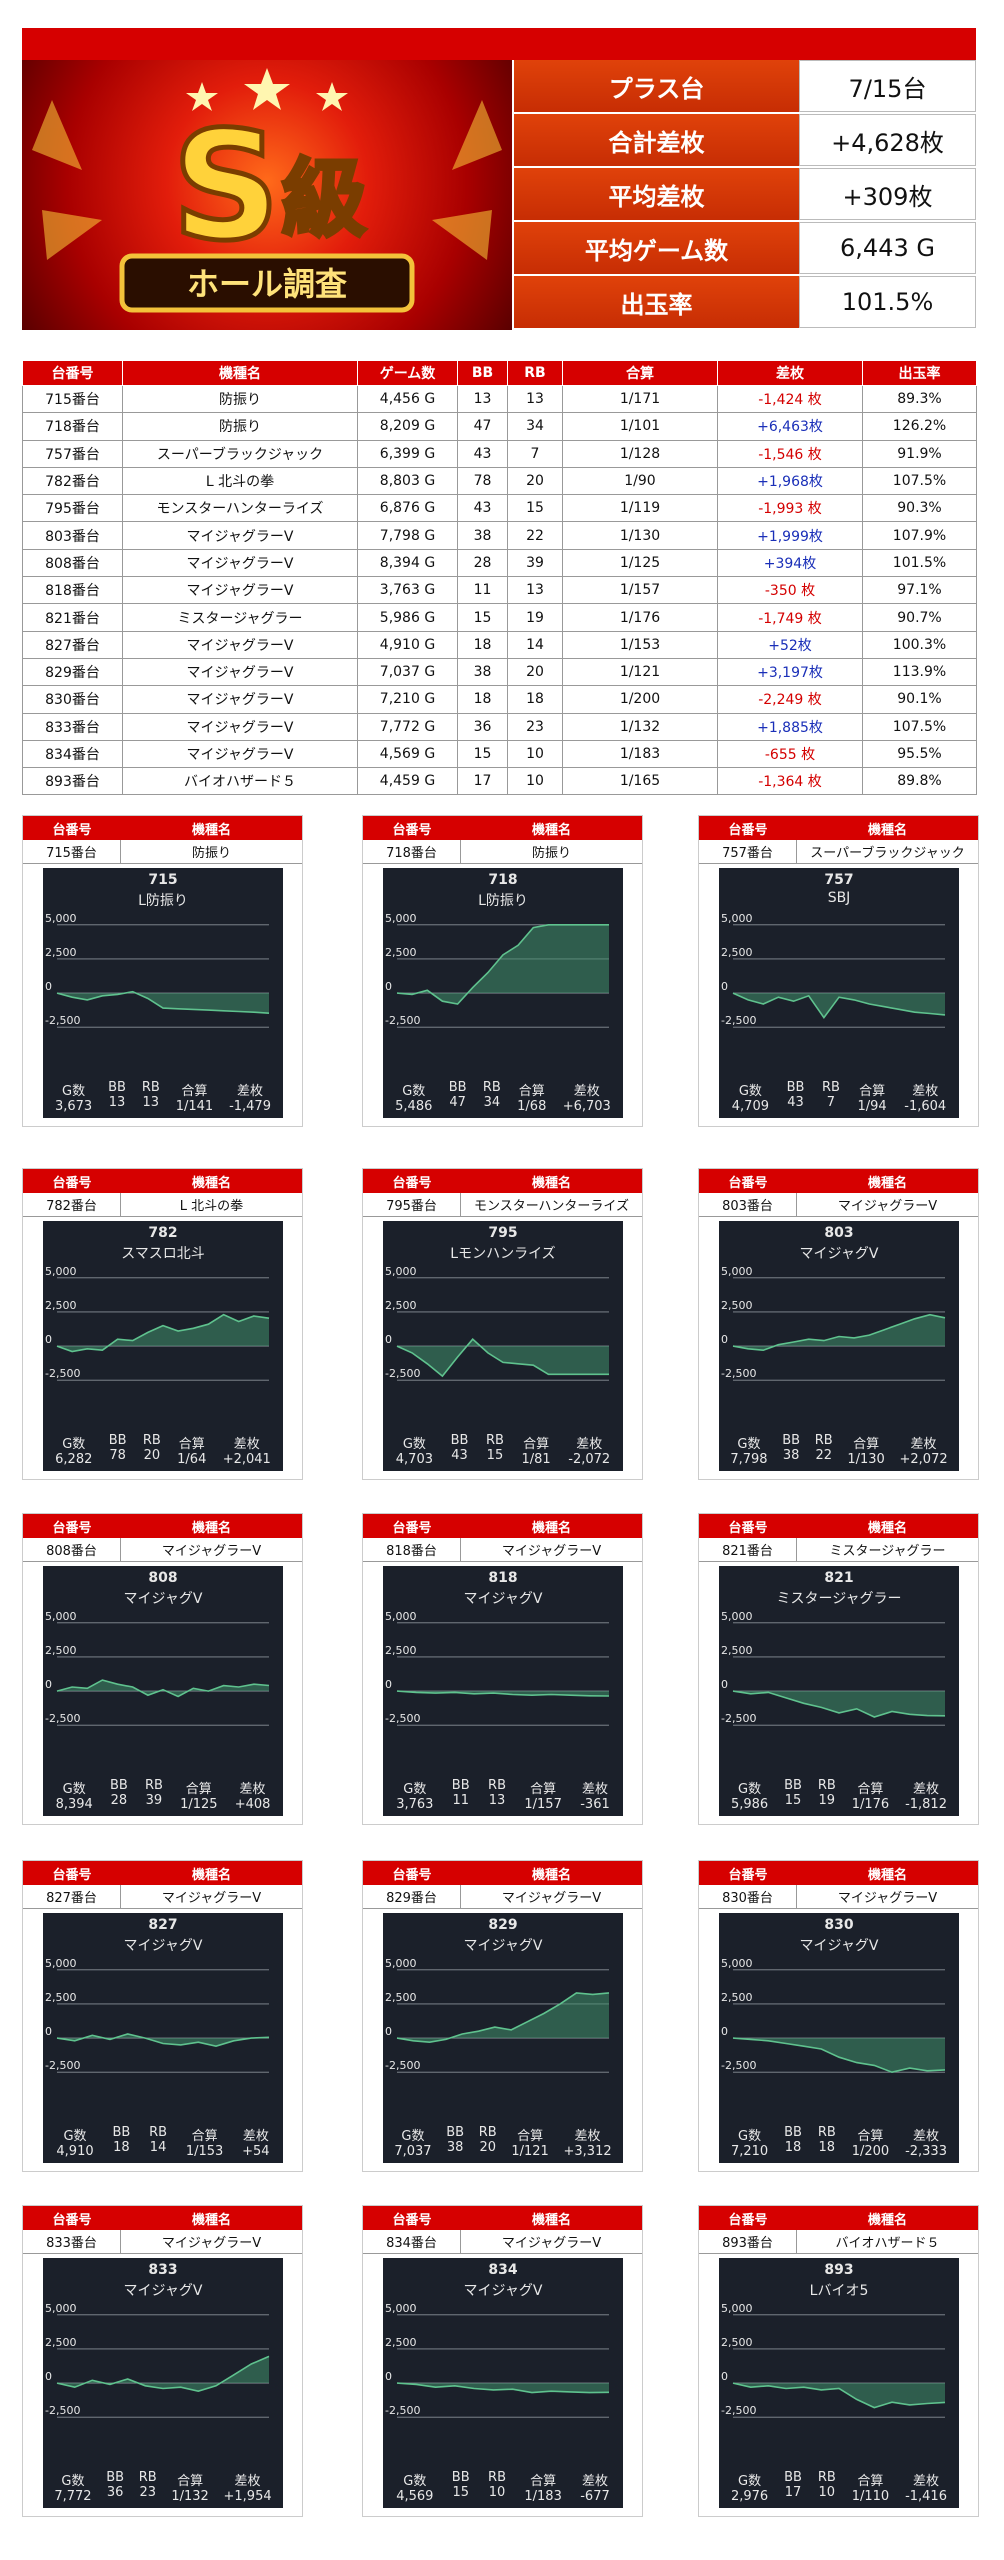 This screenshot has width=1004, height=2560. What do you see at coordinates (412, 1896) in the screenshot?
I see `machine-number: 829番台` at bounding box center [412, 1896].